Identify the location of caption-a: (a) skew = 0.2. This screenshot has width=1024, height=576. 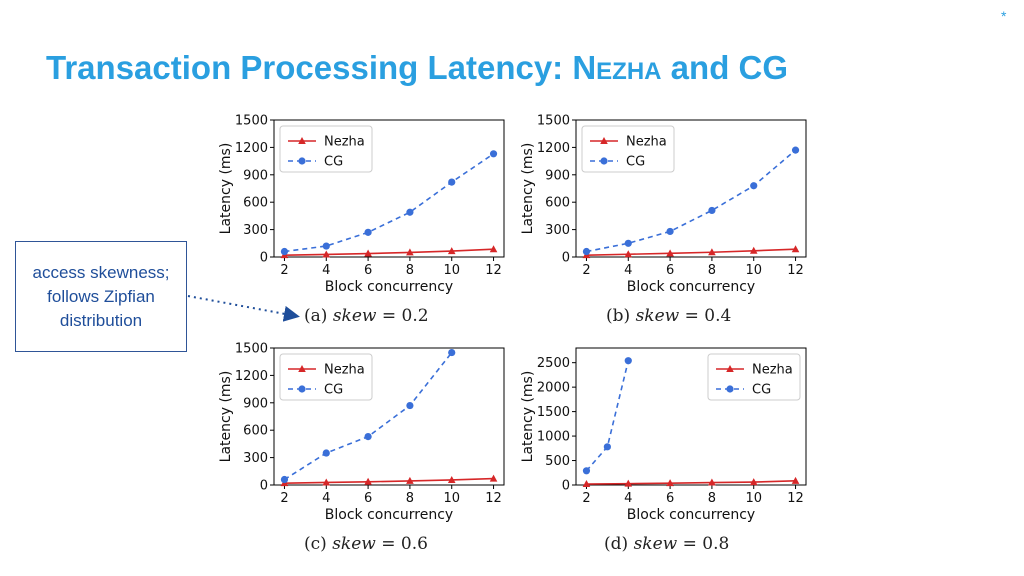
(366, 316).